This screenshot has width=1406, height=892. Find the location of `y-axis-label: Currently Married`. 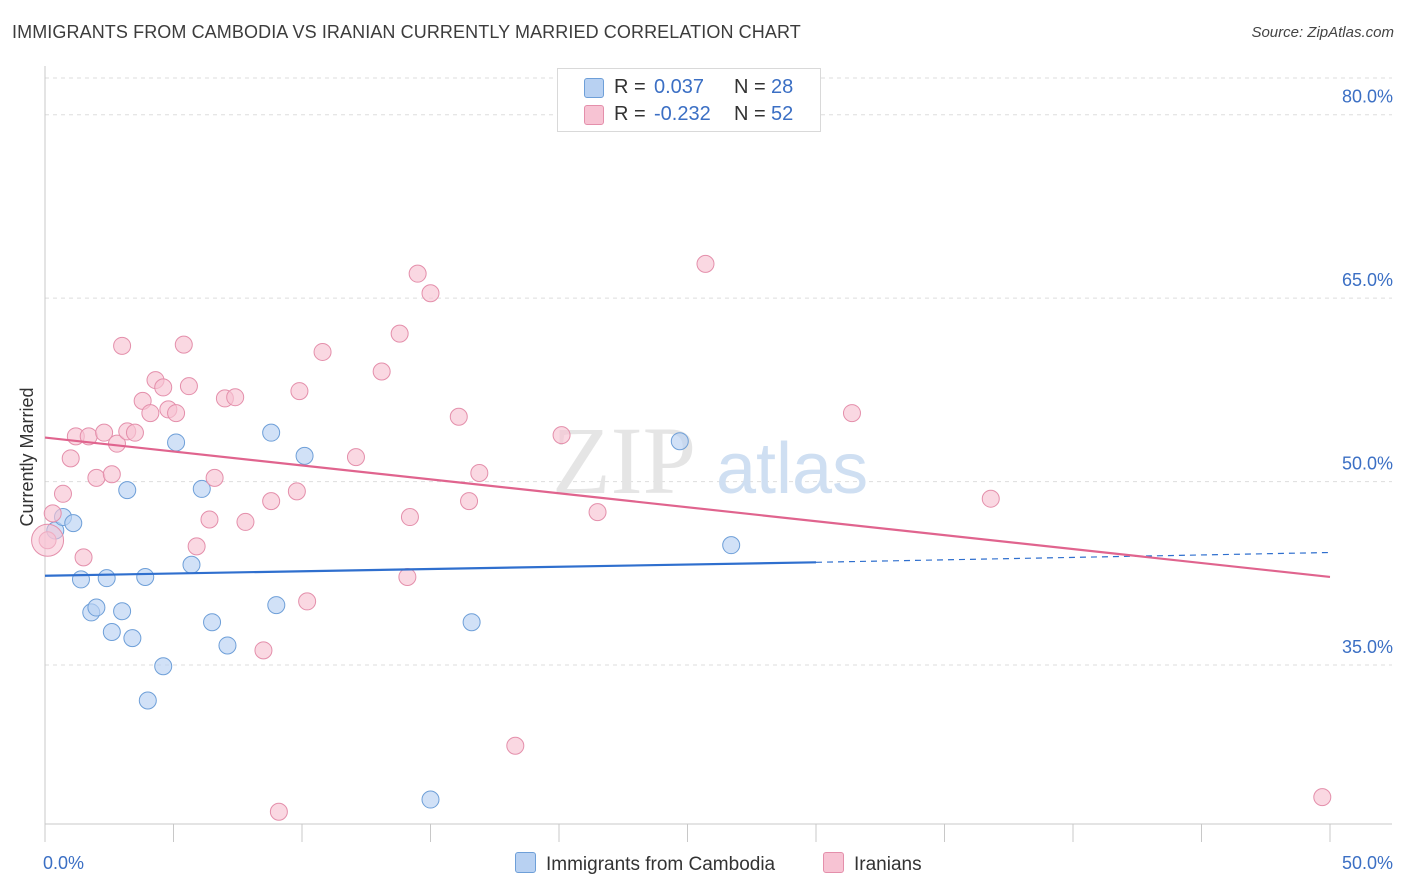

y-axis-label: Currently Married is located at coordinates (27, 456).